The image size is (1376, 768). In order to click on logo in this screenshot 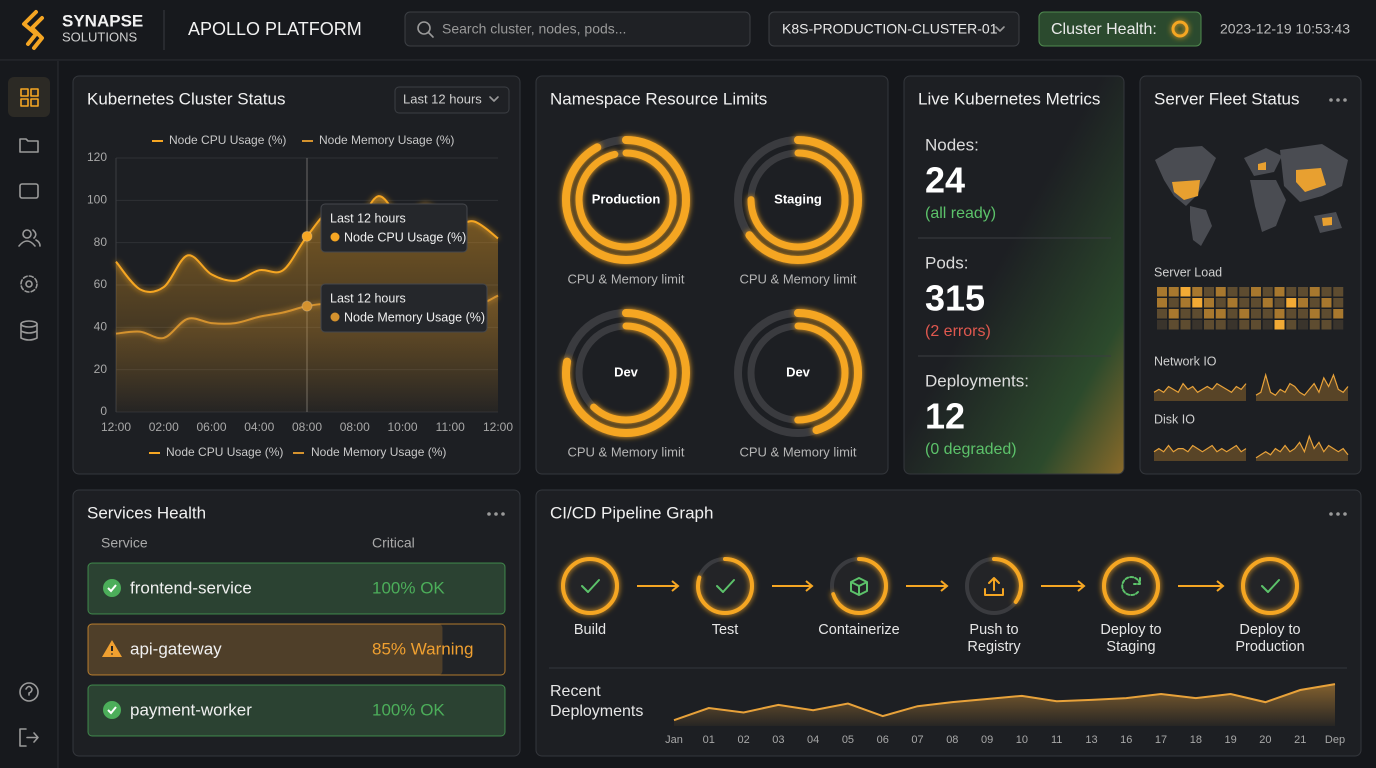, I will do `click(33, 30)`.